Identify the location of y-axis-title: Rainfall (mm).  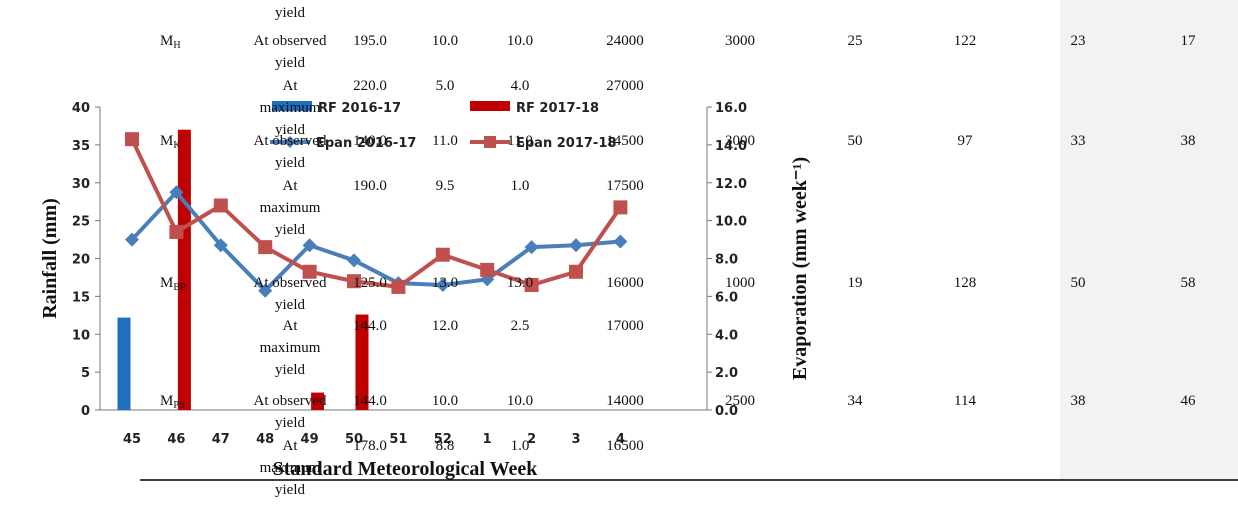
(50, 258).